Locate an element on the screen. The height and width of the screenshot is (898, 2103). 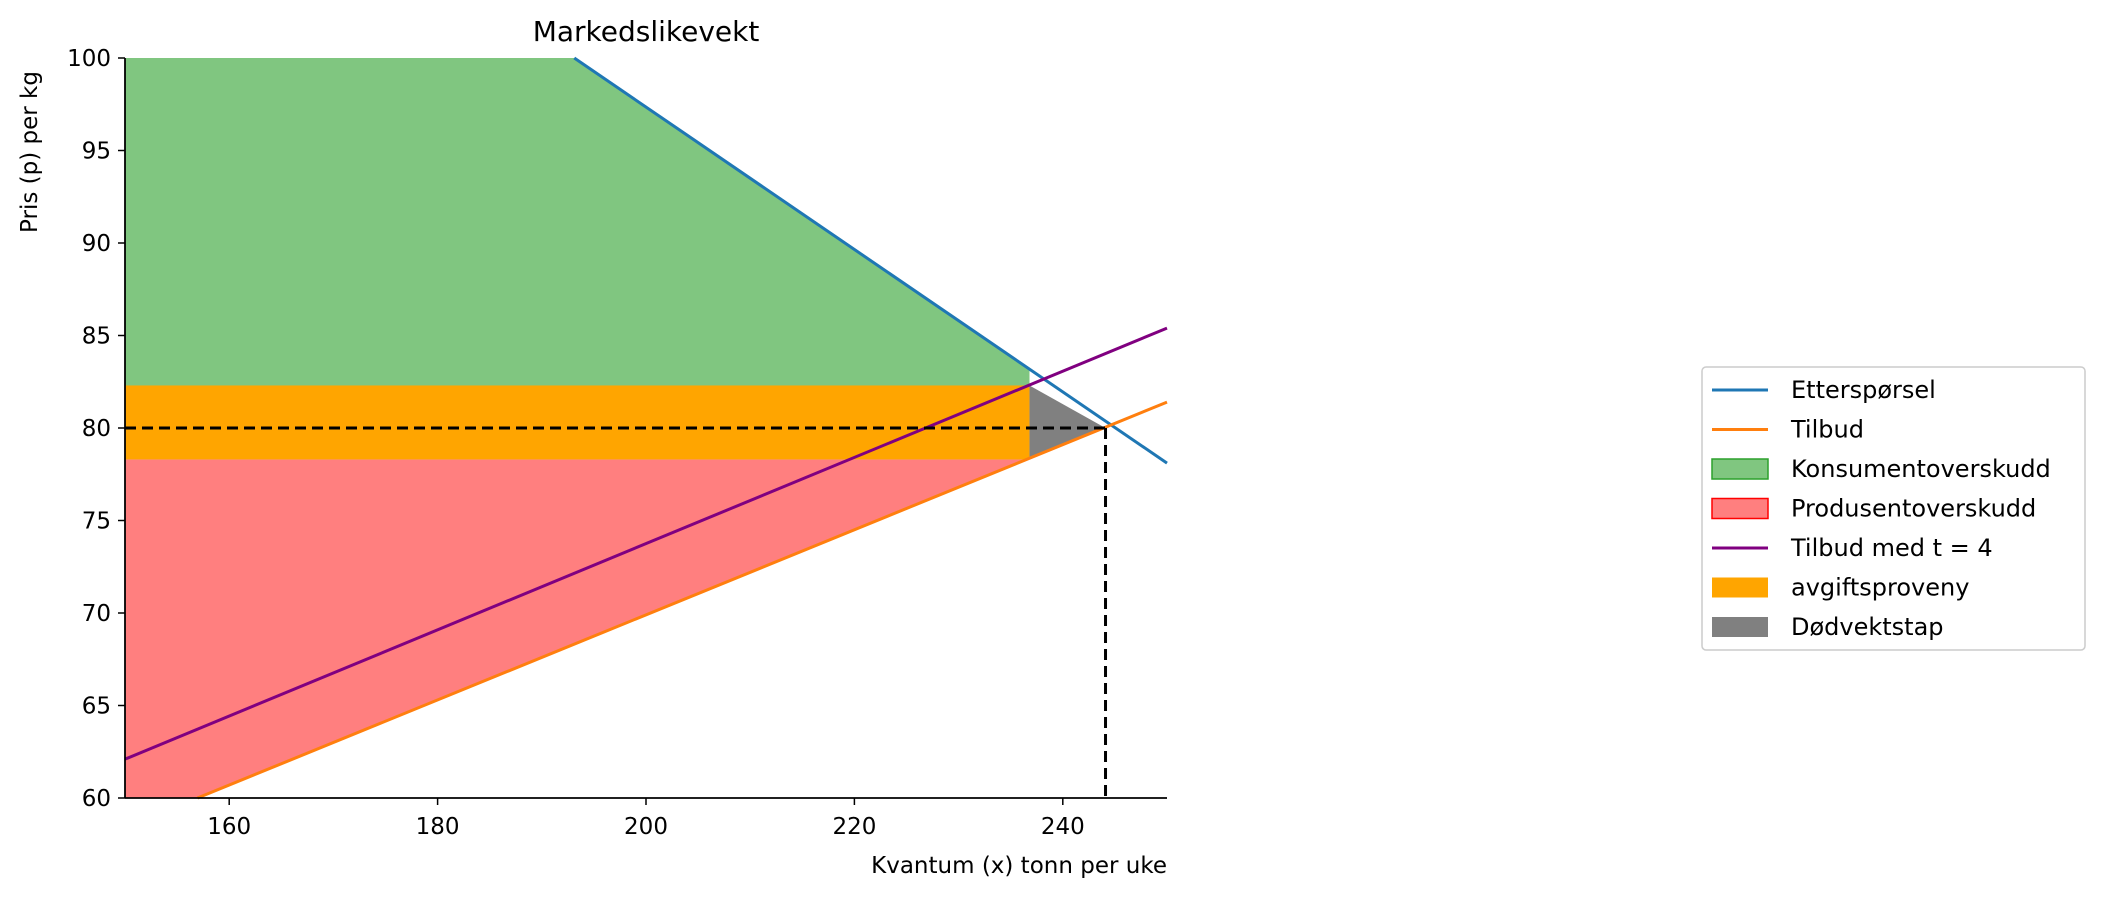
legend-item: Produsentoverskudd is located at coordinates (1873, 509).